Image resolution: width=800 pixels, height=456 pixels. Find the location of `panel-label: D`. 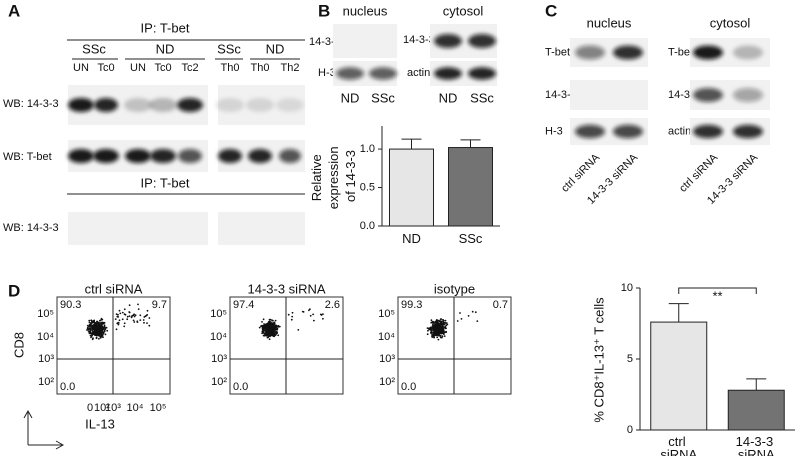

panel-label: D is located at coordinates (14, 290).